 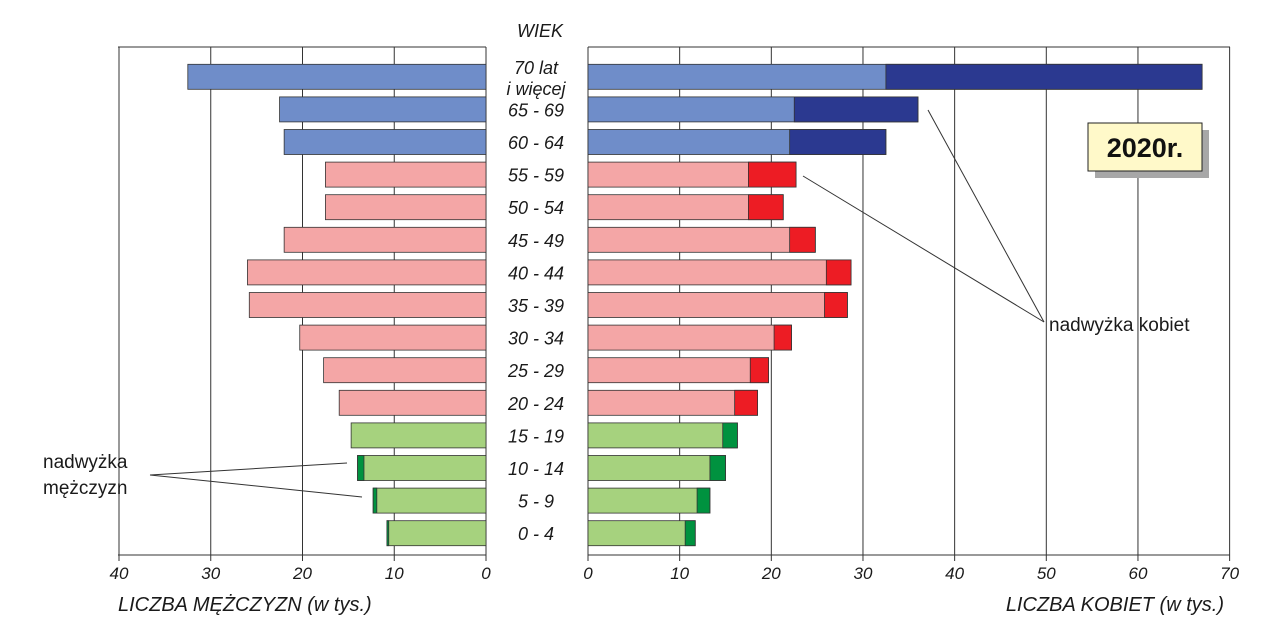 What do you see at coordinates (536, 89) in the screenshot?
I see `age-label-0-line-1: i więcej` at bounding box center [536, 89].